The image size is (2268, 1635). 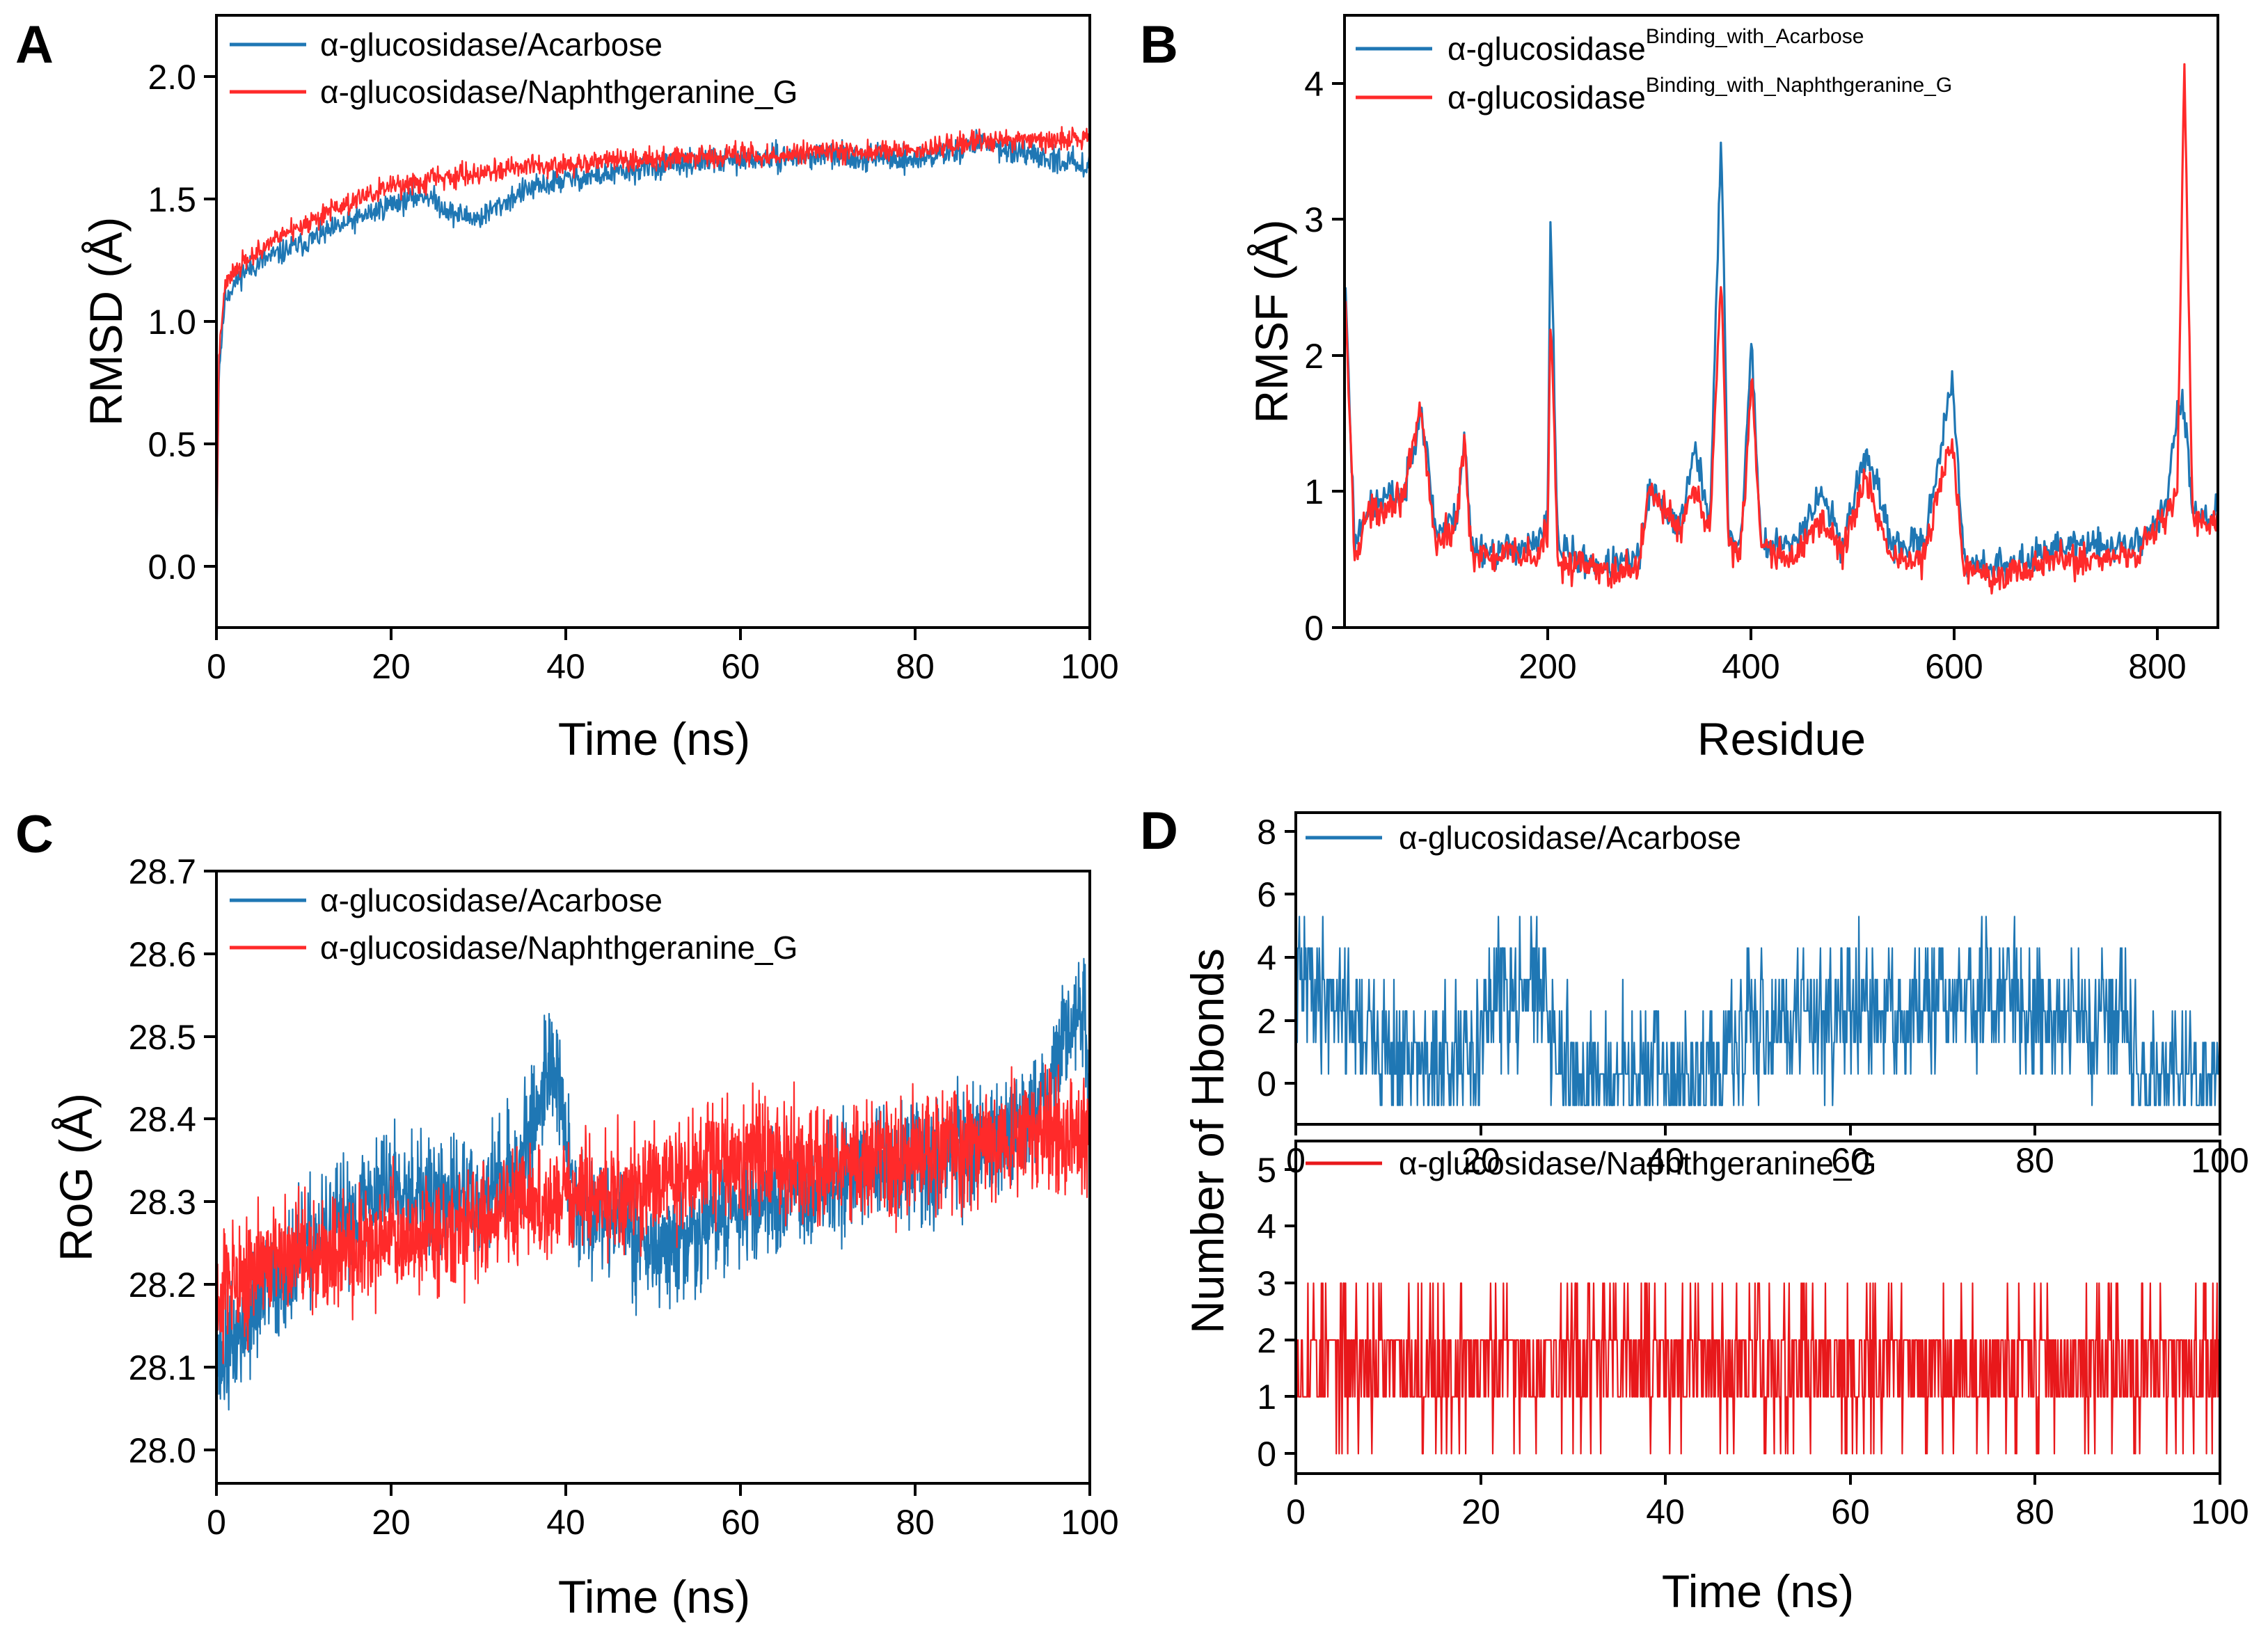 What do you see at coordinates (1656, 46) in the screenshot?
I see `legend-label: α-glucosidaseBinding_with_Acarbose` at bounding box center [1656, 46].